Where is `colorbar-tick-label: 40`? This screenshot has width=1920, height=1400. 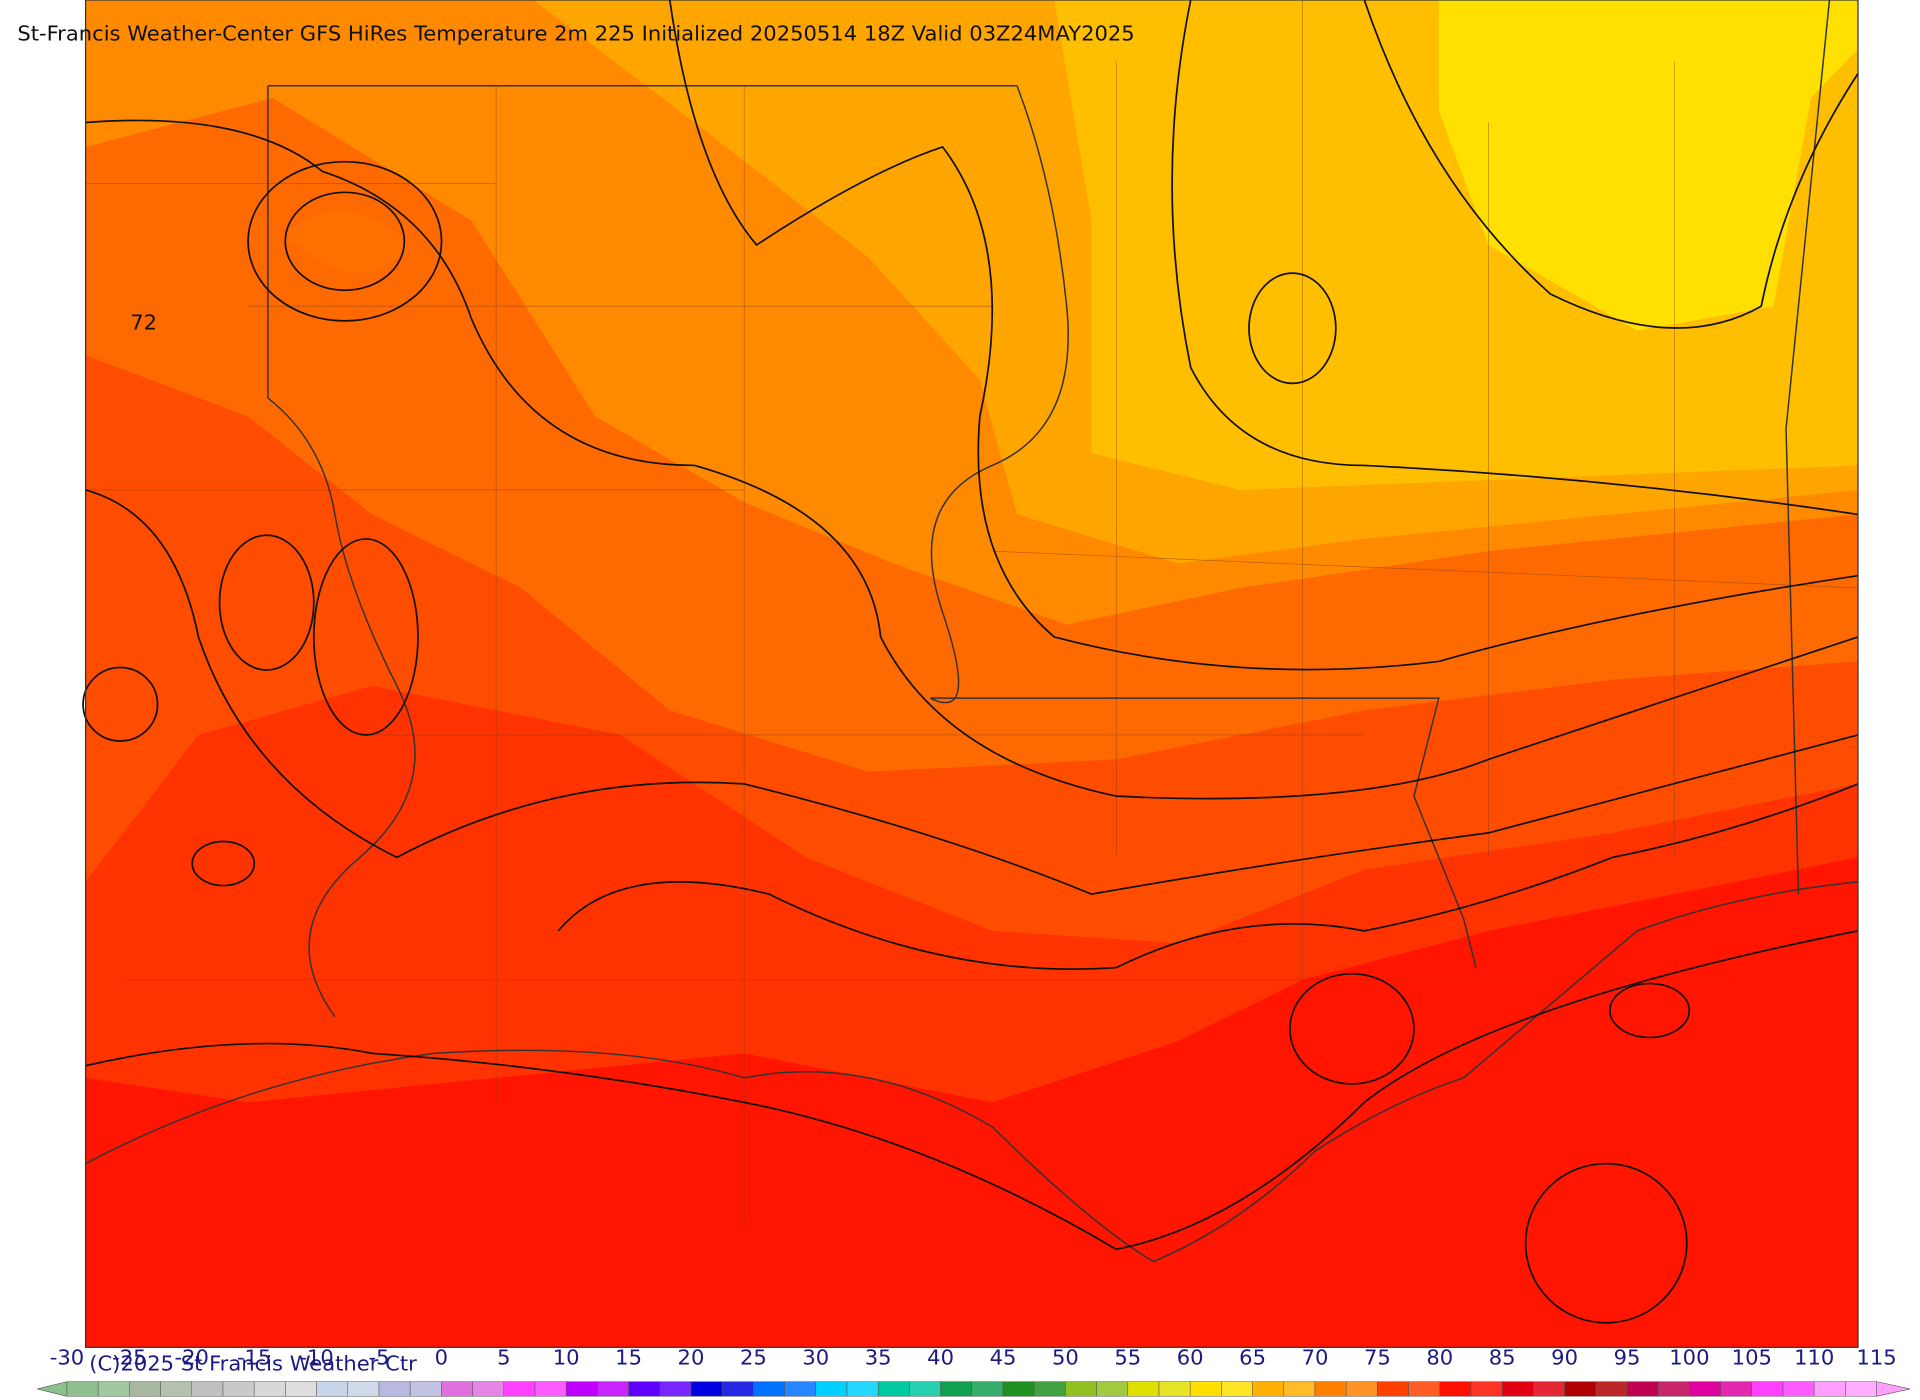 colorbar-tick-label: 40 is located at coordinates (940, 1358).